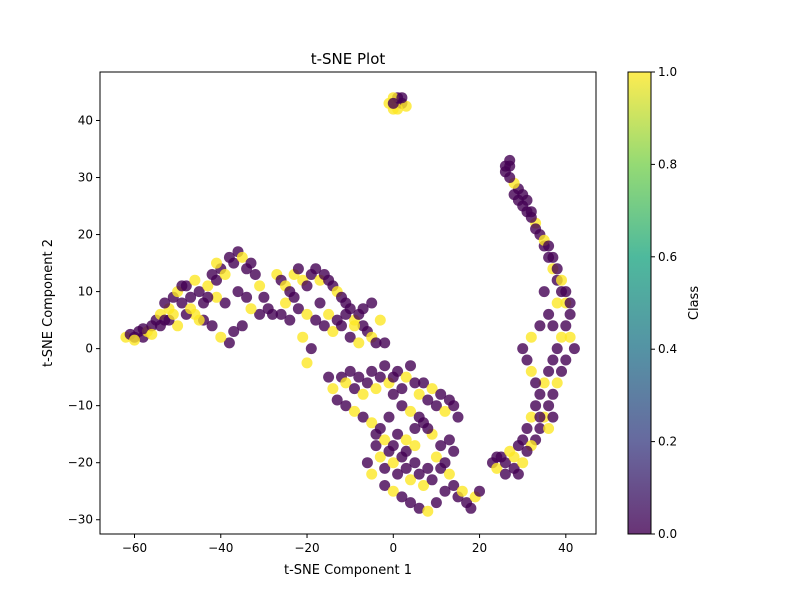 This screenshot has width=800, height=600. Describe the element at coordinates (565, 548) in the screenshot. I see `x-tick-label: 40` at that location.